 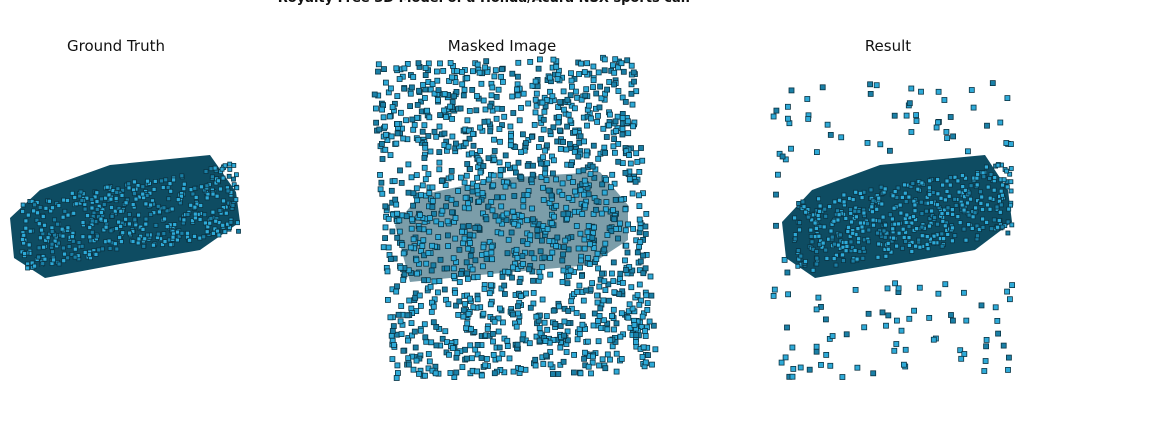 What do you see at coordinates (502, 46) in the screenshot?
I see `panel-title: Masked Image` at bounding box center [502, 46].